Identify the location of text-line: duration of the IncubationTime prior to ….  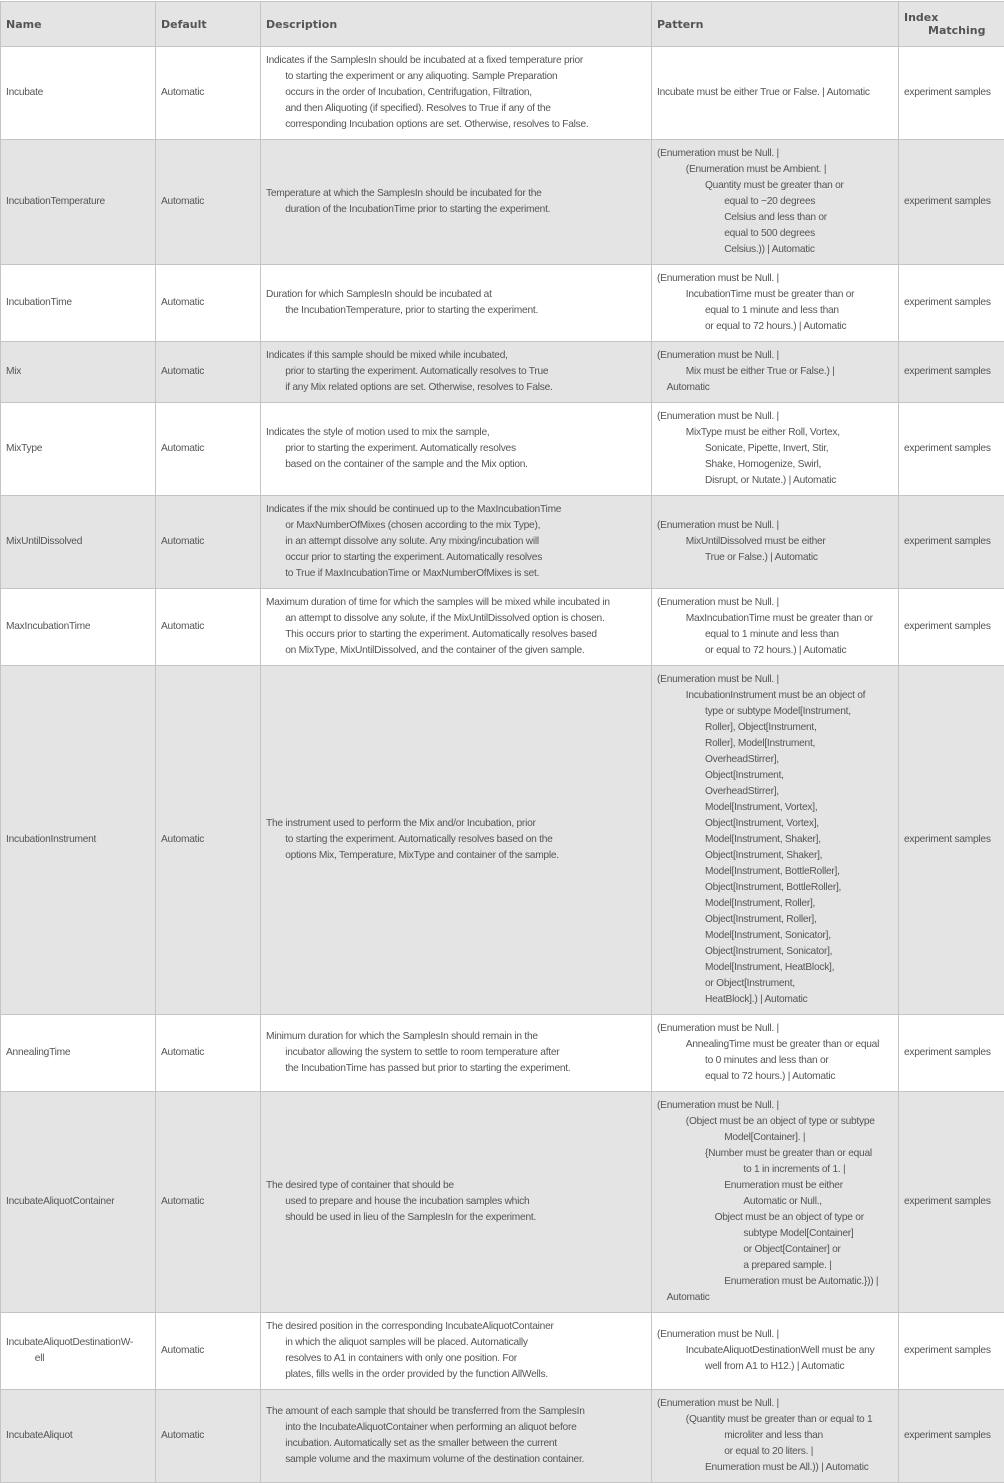
(456, 210).